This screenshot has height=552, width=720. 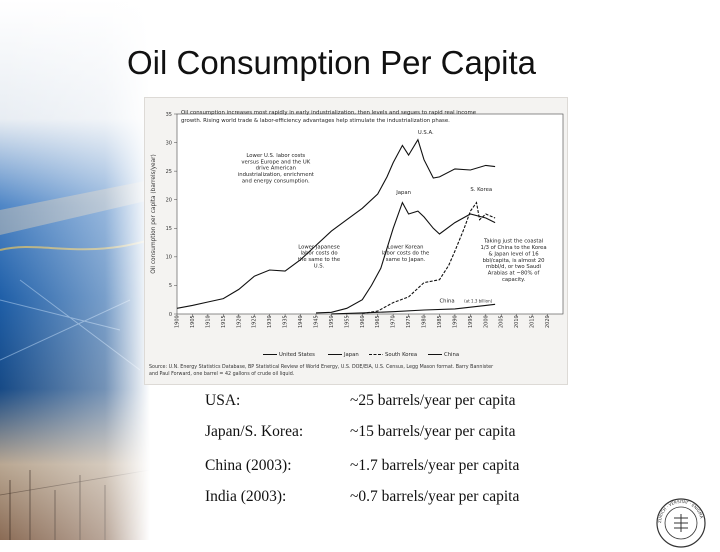 What do you see at coordinates (248, 465) in the screenshot?
I see `stat-label: China (2003):` at bounding box center [248, 465].